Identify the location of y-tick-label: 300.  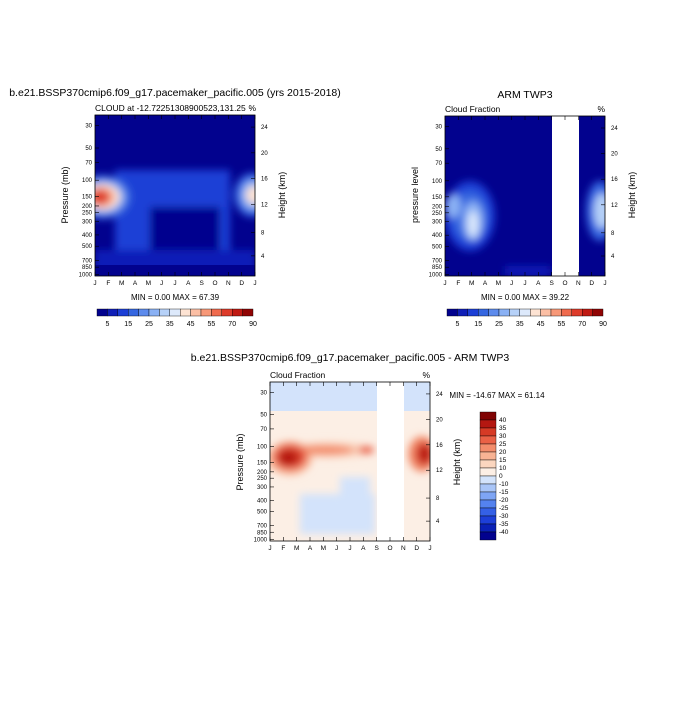
(262, 488).